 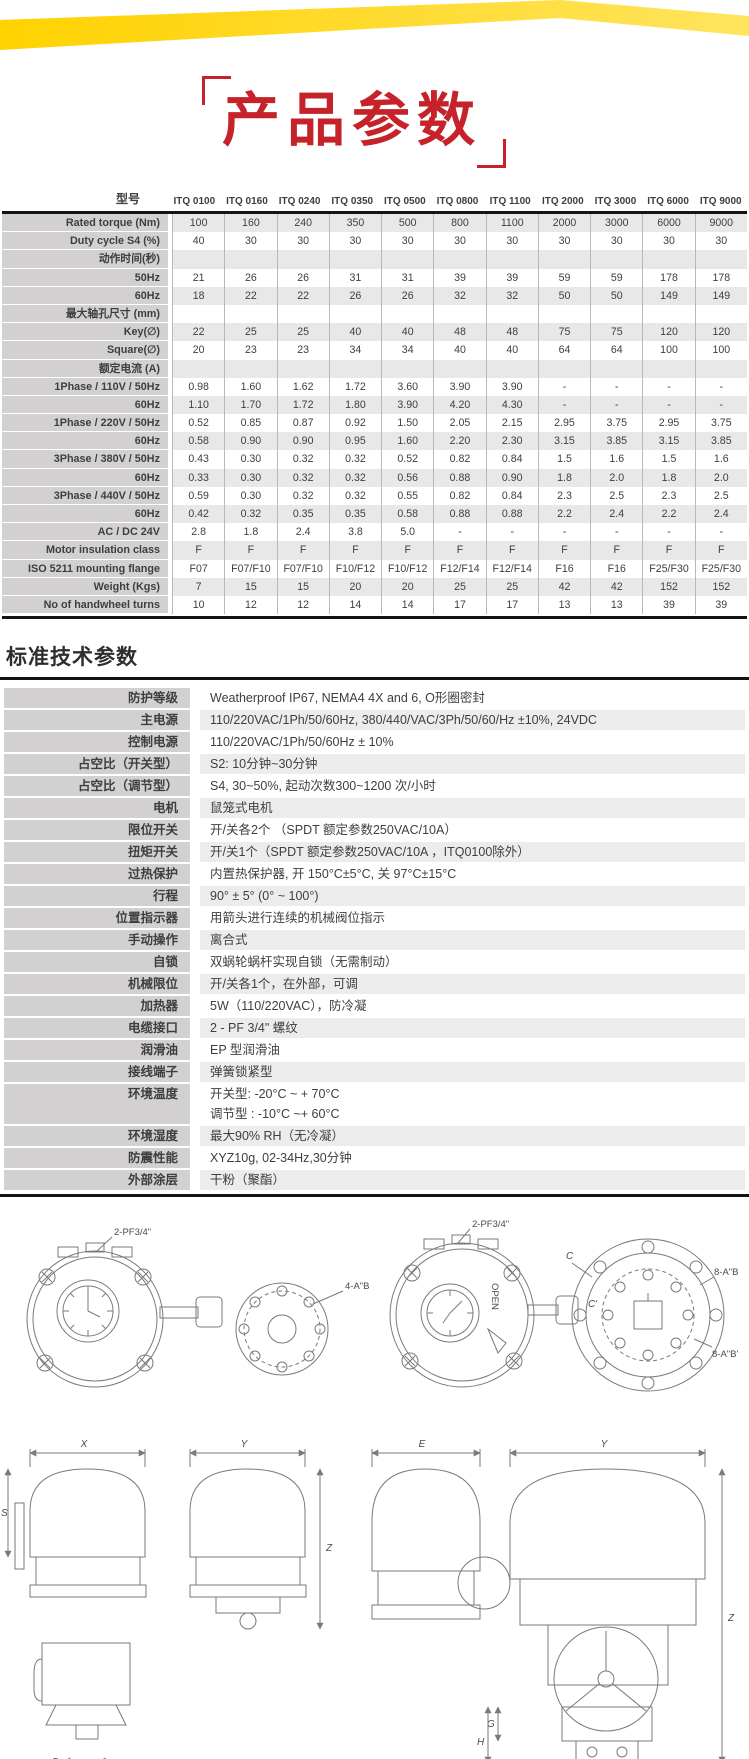 What do you see at coordinates (616, 277) in the screenshot?
I see `spec-value-cell: 59` at bounding box center [616, 277].